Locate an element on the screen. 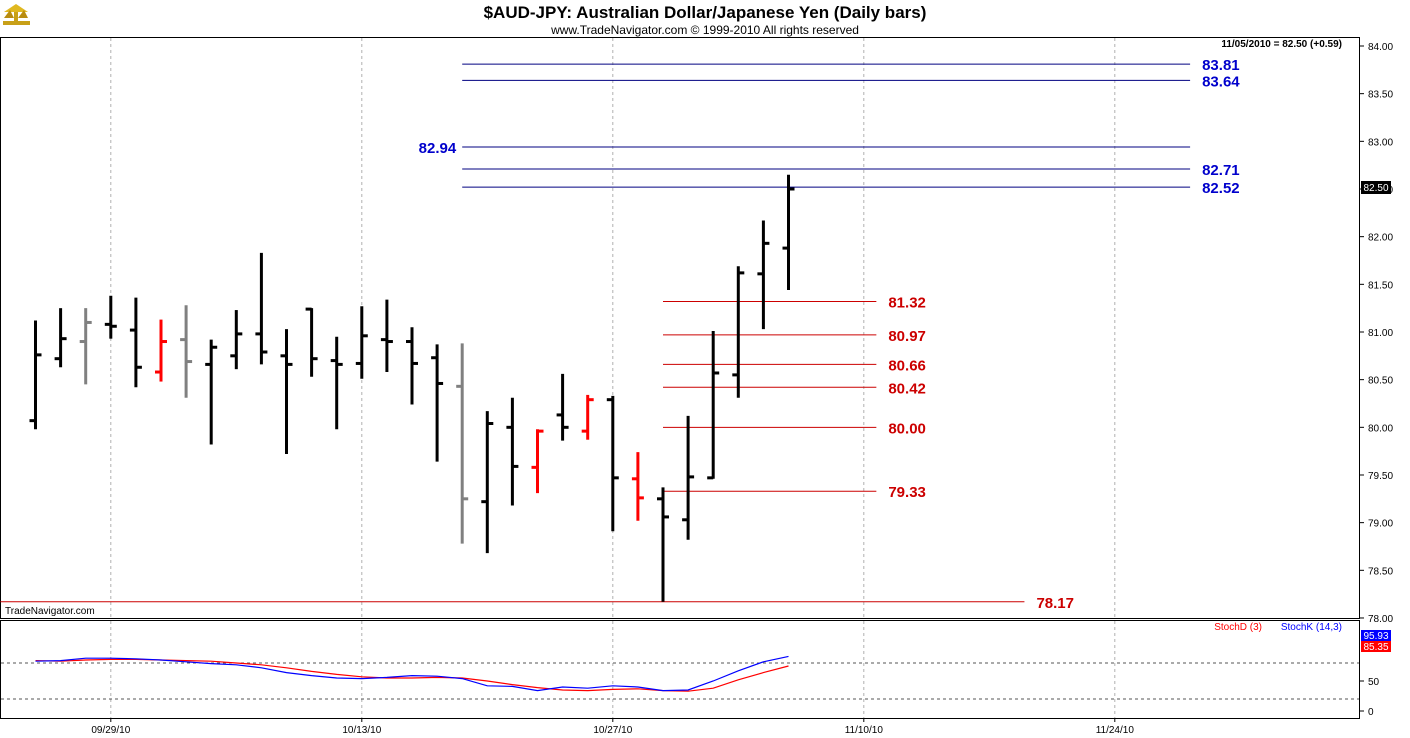  price-tick-label: 79.00 is located at coordinates (1380, 524).